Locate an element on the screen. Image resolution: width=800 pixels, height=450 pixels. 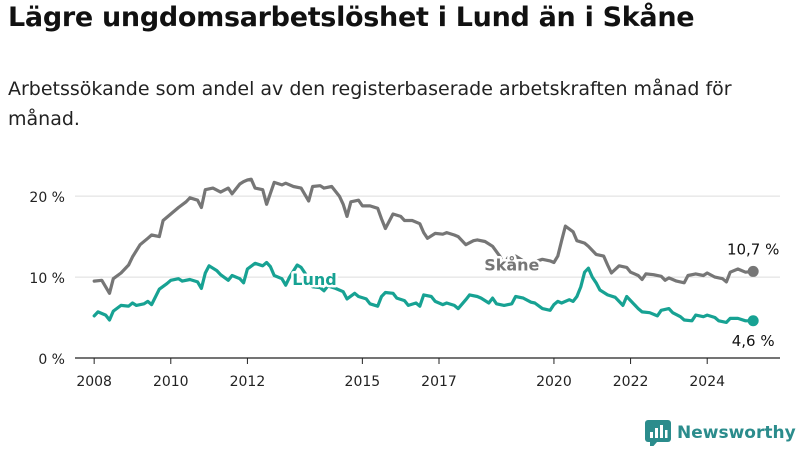
newsworthy-logo: Newsworthy is located at coordinates (720, 433).